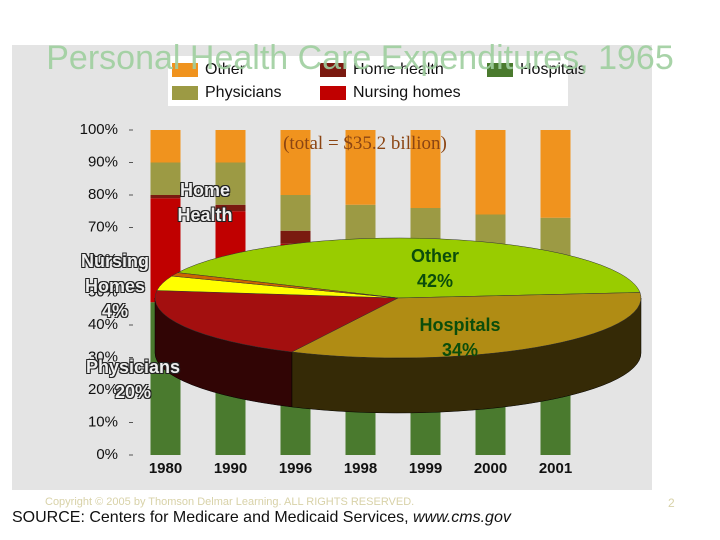 This screenshot has height=540, width=720. What do you see at coordinates (434, 256) in the screenshot?
I see `pie-label: Other` at bounding box center [434, 256].